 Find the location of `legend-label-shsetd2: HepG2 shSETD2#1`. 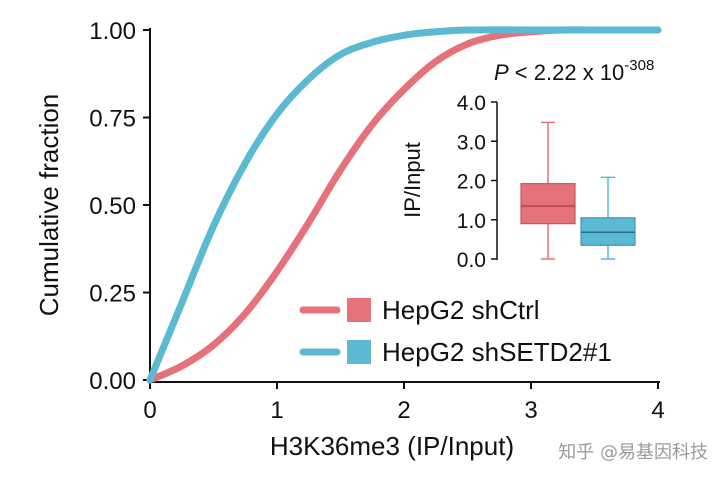

legend-label-shsetd2: HepG2 shSETD2#1 is located at coordinates (497, 352).